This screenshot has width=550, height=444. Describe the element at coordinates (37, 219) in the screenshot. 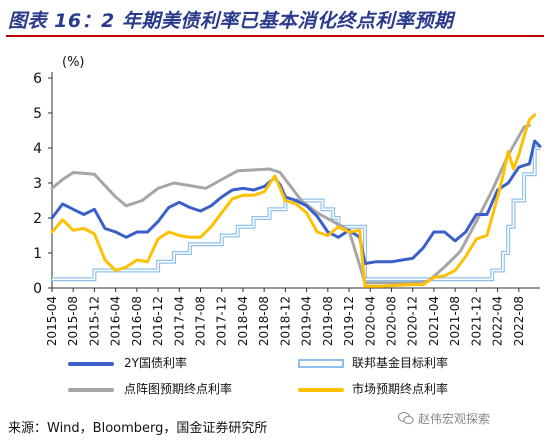

I see `y-tick-label: 2` at that location.